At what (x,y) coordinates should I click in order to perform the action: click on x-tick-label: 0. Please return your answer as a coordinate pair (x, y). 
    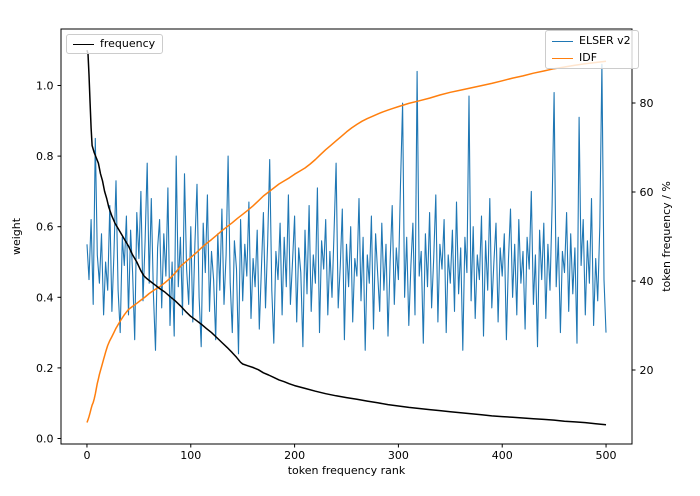
    Looking at the image, I should click on (86, 455).